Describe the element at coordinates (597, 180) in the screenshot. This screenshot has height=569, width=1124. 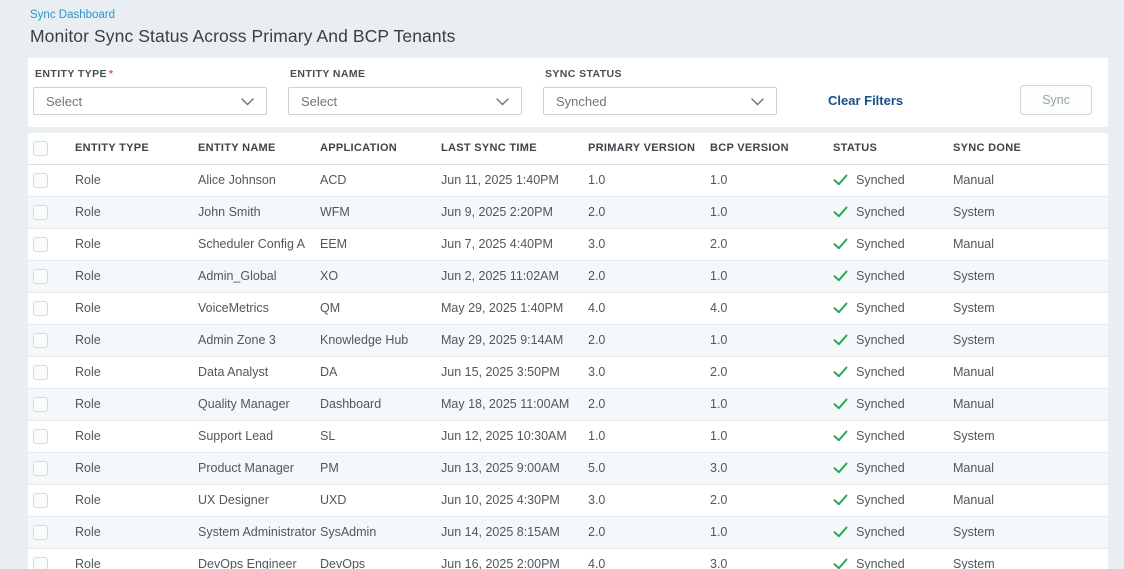
I see `cell-primary-version: 1.0` at that location.